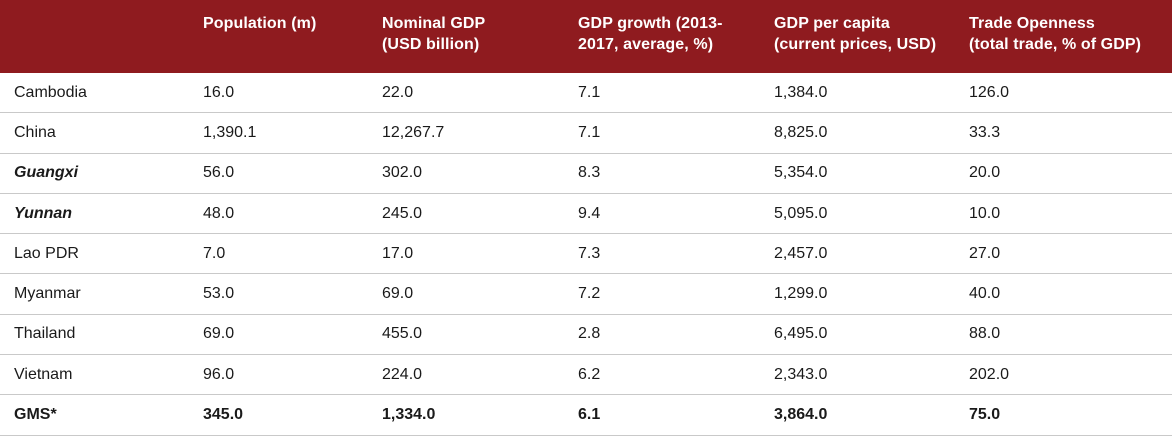 The width and height of the screenshot is (1172, 443). What do you see at coordinates (676, 173) in the screenshot?
I see `cell-gdp-growth: 8.3` at bounding box center [676, 173].